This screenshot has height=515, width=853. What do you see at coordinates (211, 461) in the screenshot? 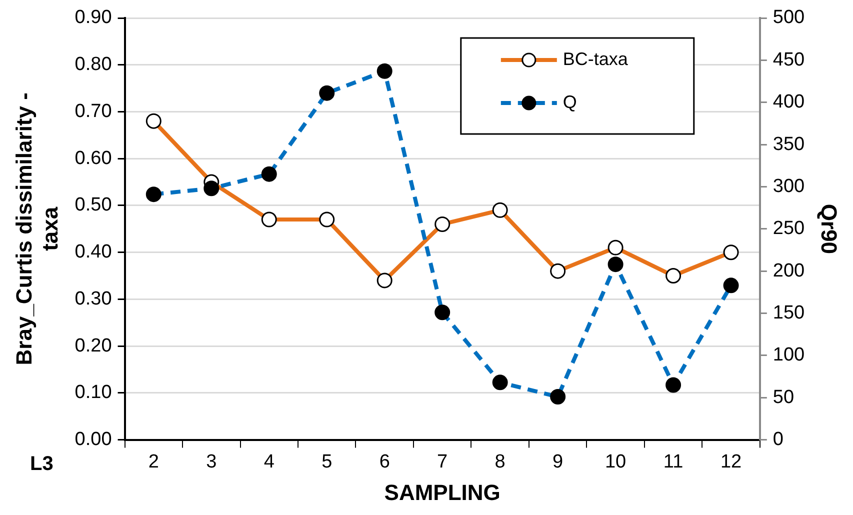
I see `x-tick-label: 3` at bounding box center [211, 461].